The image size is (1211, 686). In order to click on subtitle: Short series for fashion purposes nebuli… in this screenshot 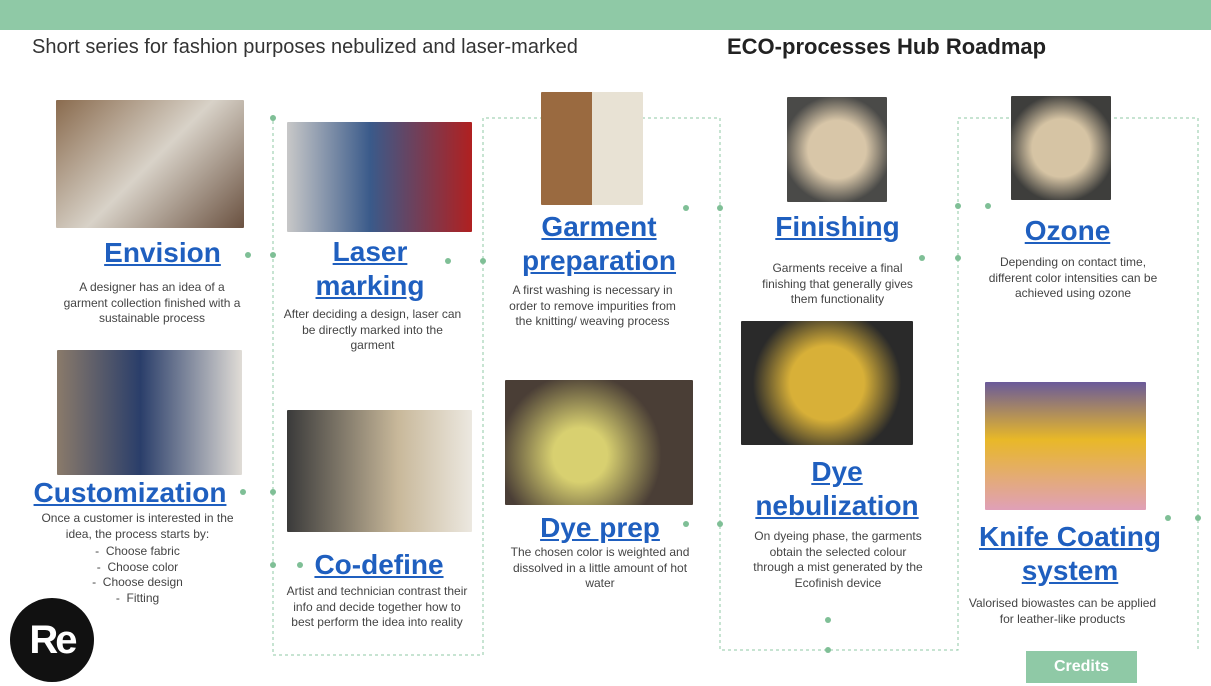, I will do `click(305, 47)`.